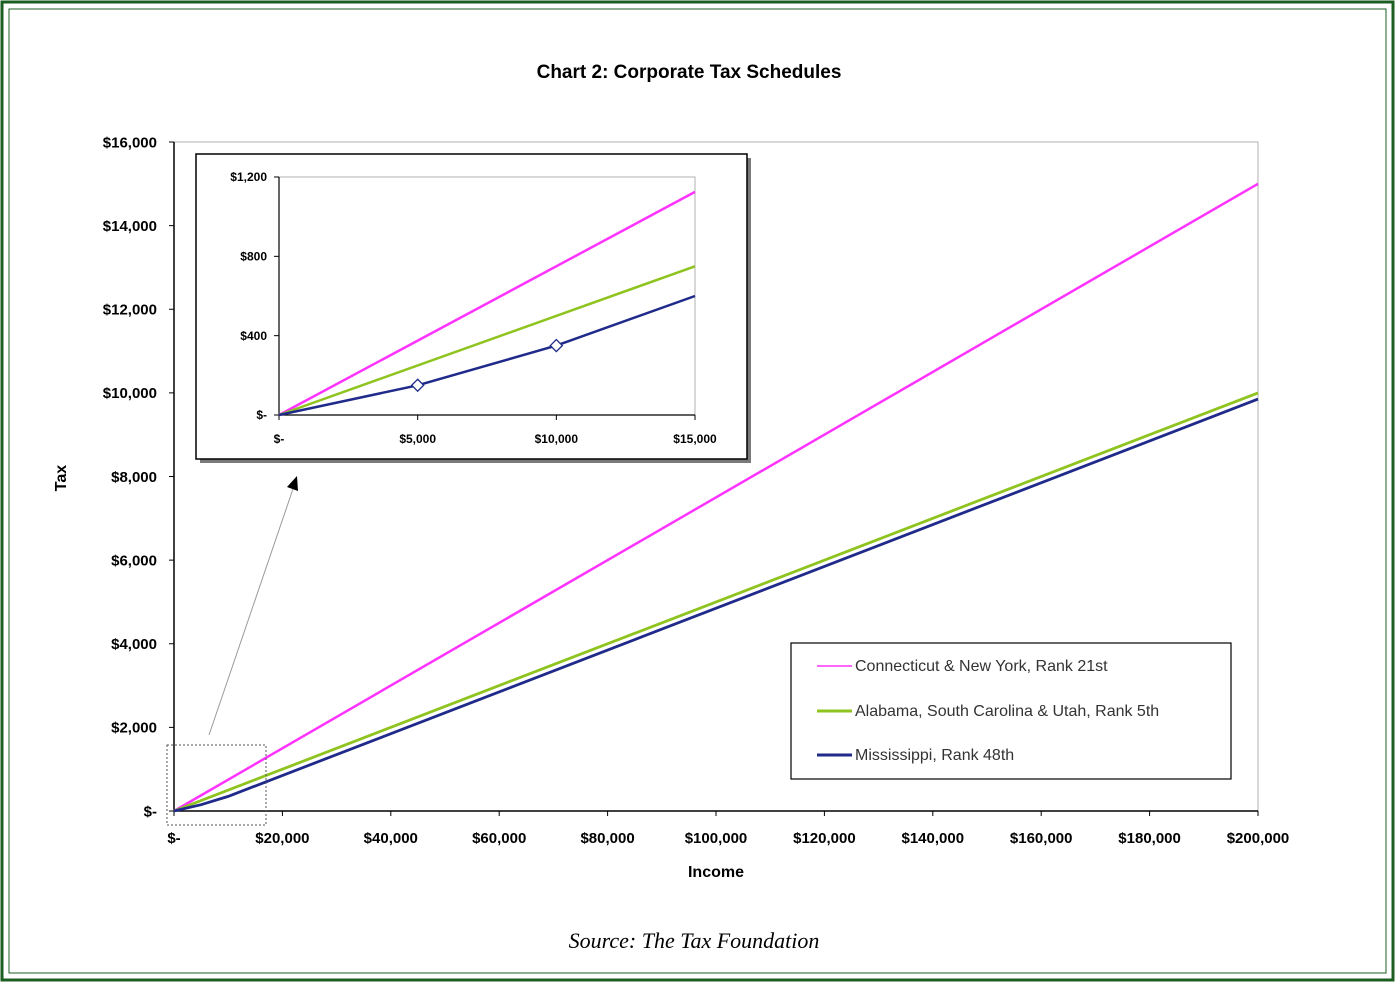  What do you see at coordinates (934, 755) in the screenshot?
I see `legend-label: Mississippi, Rank 48th` at bounding box center [934, 755].